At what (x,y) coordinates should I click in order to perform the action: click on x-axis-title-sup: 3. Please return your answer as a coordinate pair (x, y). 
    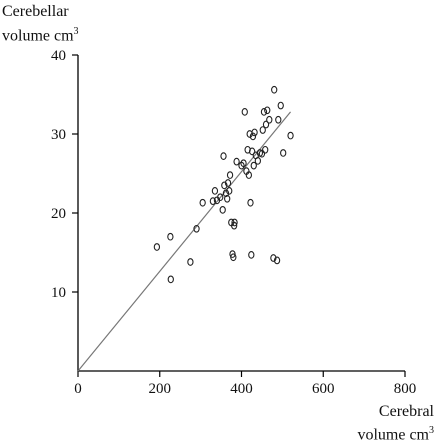
    Looking at the image, I should click on (431, 430).